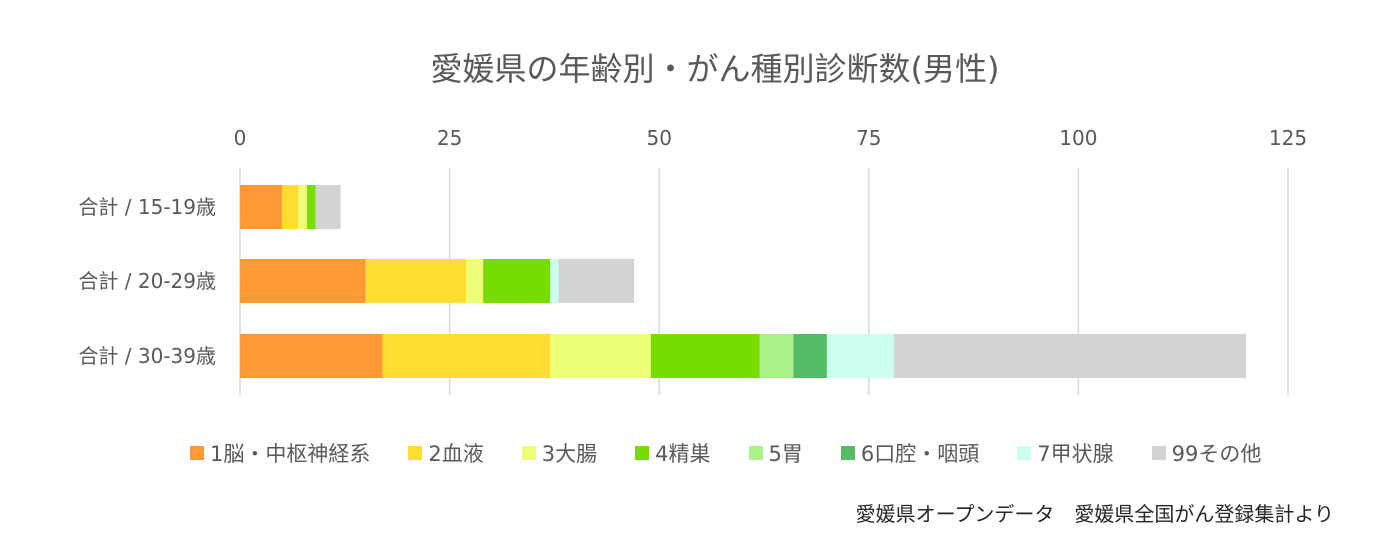  I want to click on legend-item: 99その他, so click(1206, 453).